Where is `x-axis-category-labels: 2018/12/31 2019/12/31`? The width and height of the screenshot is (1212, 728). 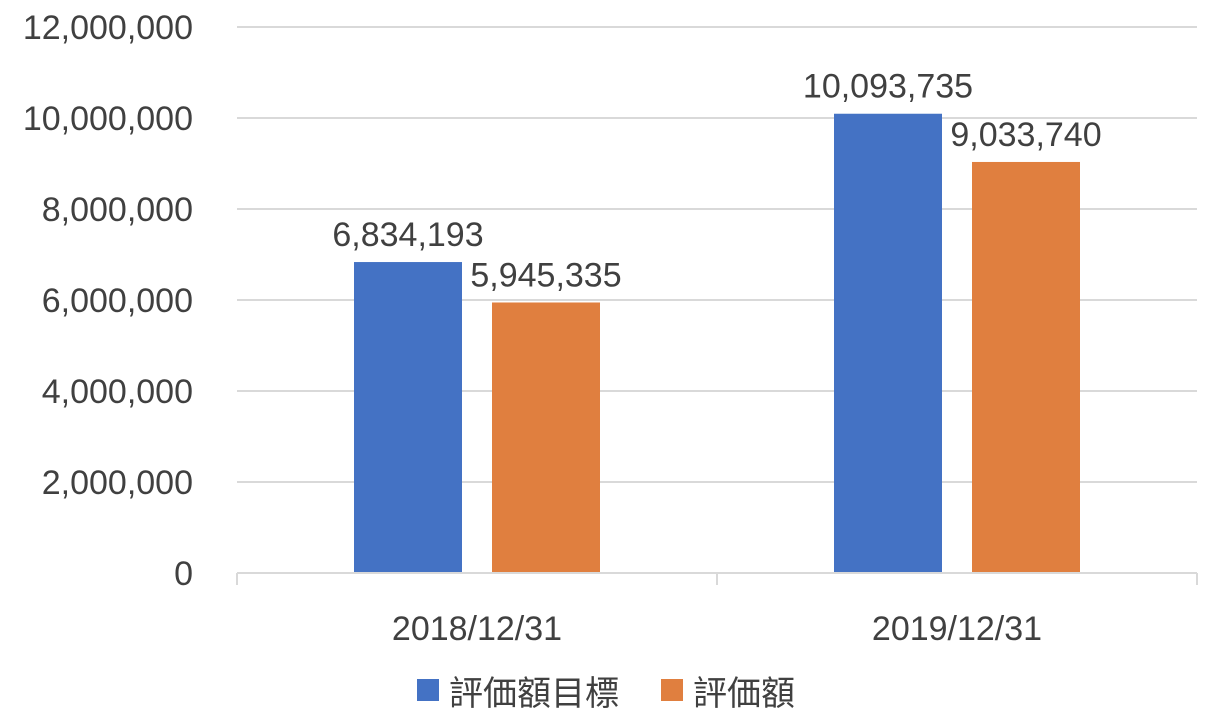
x-axis-category-labels: 2018/12/31 2019/12/31 is located at coordinates (717, 629).